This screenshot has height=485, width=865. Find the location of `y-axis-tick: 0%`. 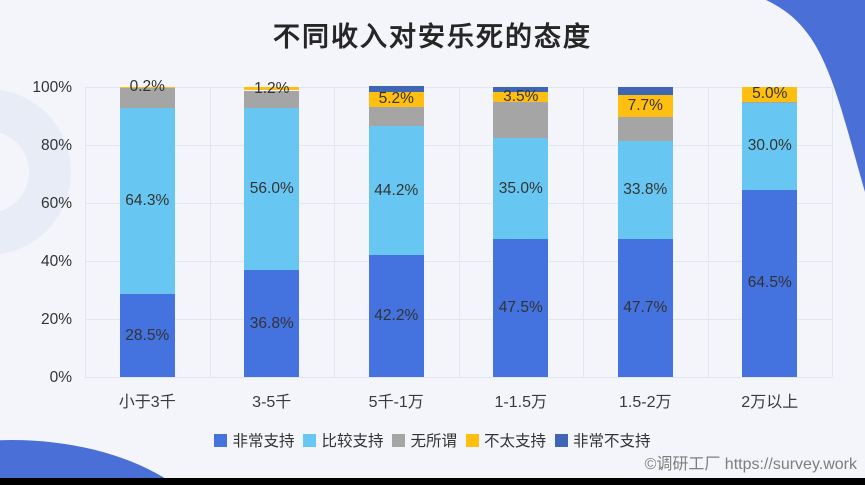

y-axis-tick: 0% is located at coordinates (60, 377).